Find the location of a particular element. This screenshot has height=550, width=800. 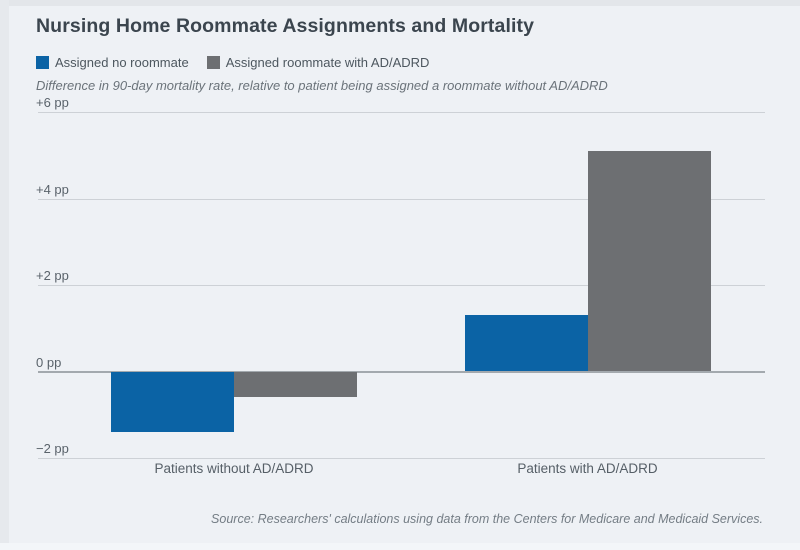

legend-item-roommate-adadrd: Assigned roommate with AD/ADRD is located at coordinates (318, 62).